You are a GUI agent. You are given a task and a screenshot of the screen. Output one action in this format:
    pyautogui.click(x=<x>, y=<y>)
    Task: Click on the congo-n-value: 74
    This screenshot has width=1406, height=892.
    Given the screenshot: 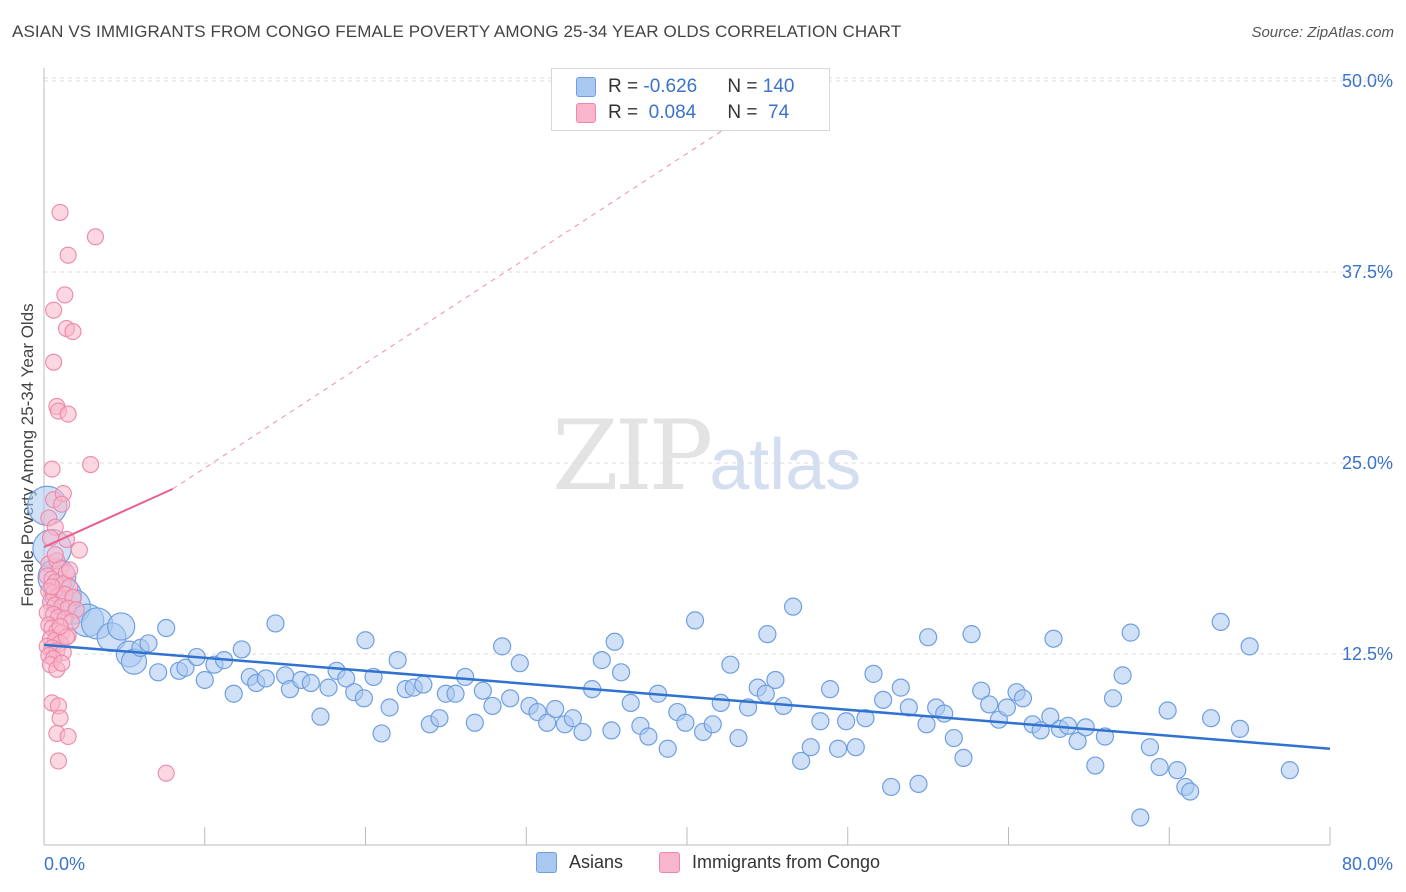 What is the action you would take?
    pyautogui.click(x=776, y=112)
    